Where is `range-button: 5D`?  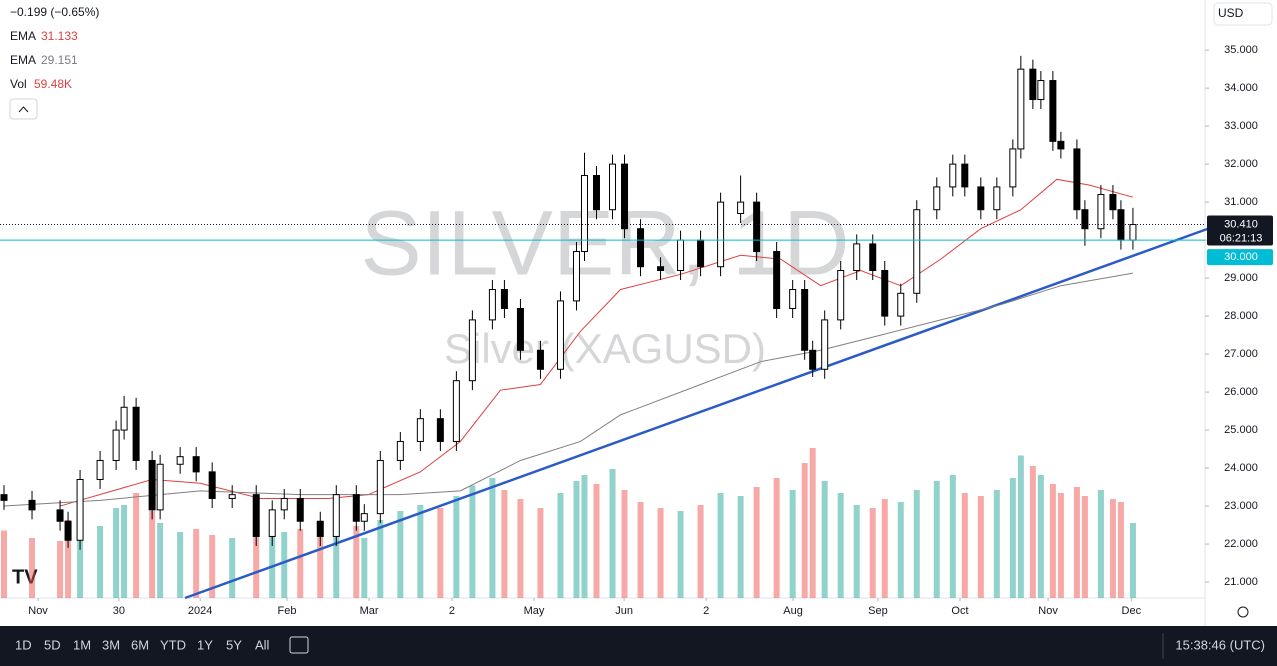
range-button: 5D is located at coordinates (52, 644).